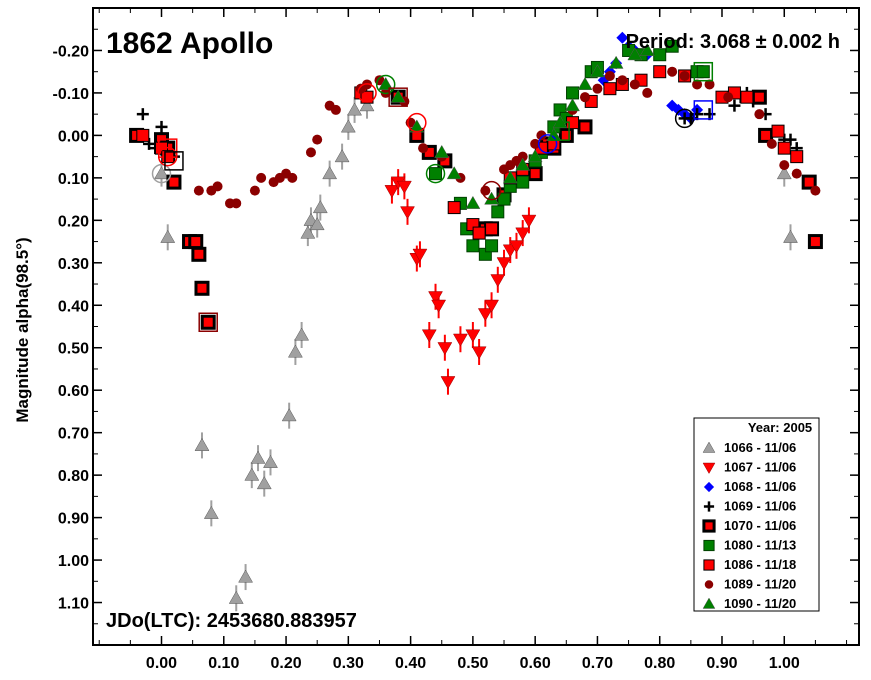 The width and height of the screenshot is (871, 680). I want to click on y-tick-label: 0.40, so click(73, 306).